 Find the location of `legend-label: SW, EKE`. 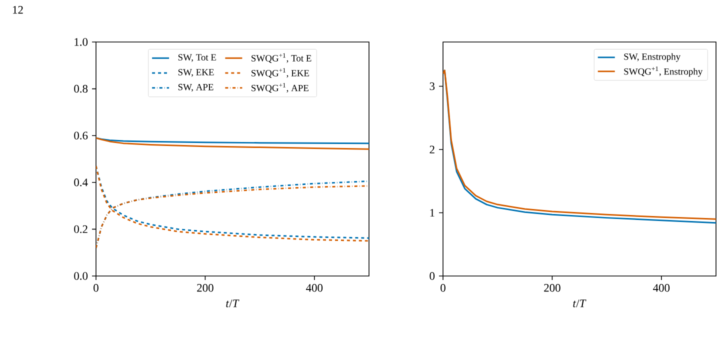

legend-label: SW, EKE is located at coordinates (196, 73).